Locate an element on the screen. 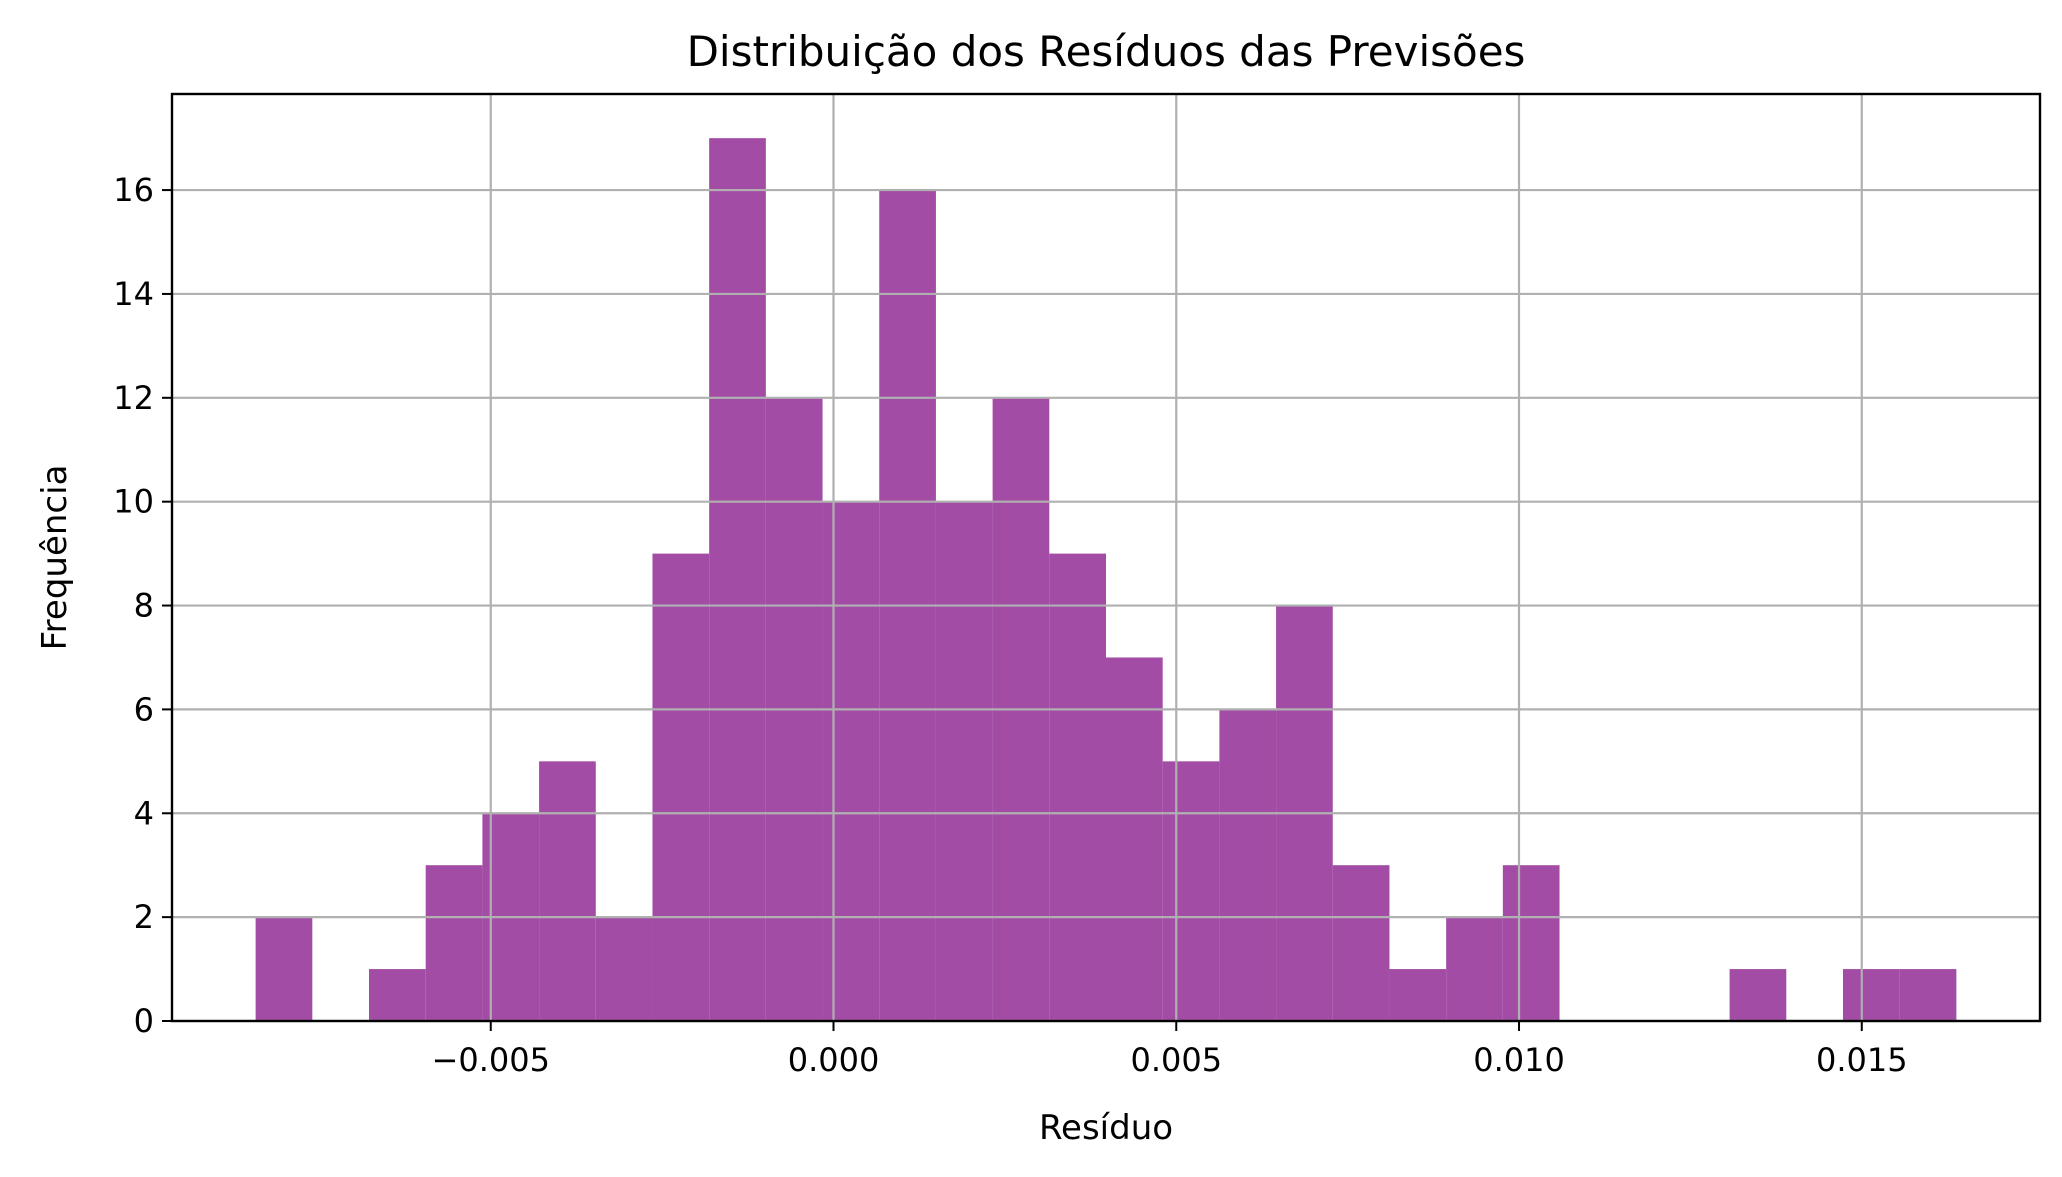 This screenshot has height=1177, width=2062. y-tick-label: 8 is located at coordinates (144, 606).